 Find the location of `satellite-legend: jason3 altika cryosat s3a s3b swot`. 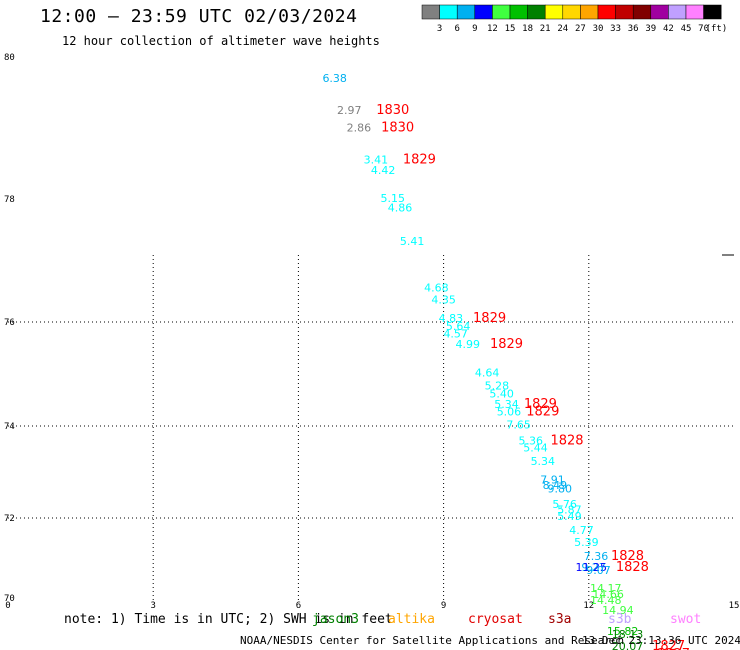

satellite-legend: jason3 altika cryosat s3a s3b swot is located at coordinates (370, 621).